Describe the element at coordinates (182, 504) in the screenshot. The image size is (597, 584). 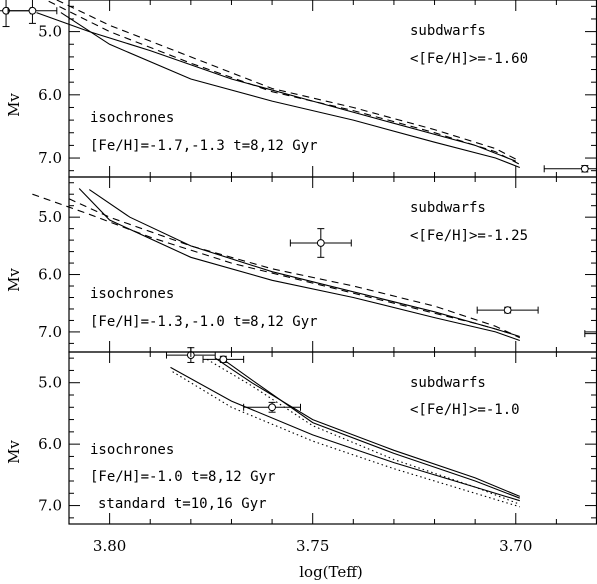
I see `panel-3-standard-label: standard t=10,16 Gyr` at that location.